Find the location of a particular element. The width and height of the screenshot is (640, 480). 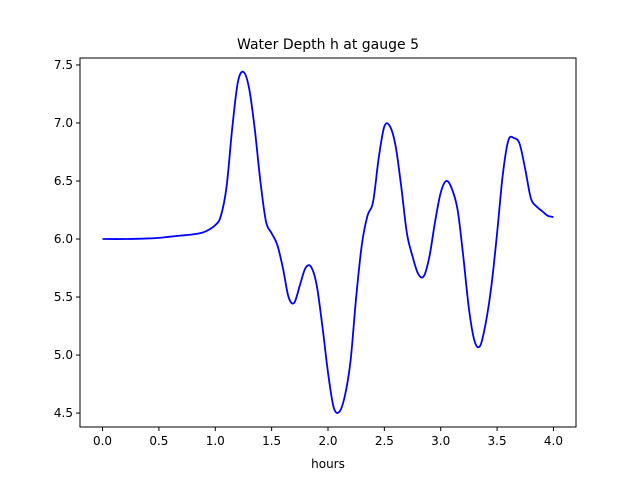

x-tick-label: 4.0 is located at coordinates (553, 441).